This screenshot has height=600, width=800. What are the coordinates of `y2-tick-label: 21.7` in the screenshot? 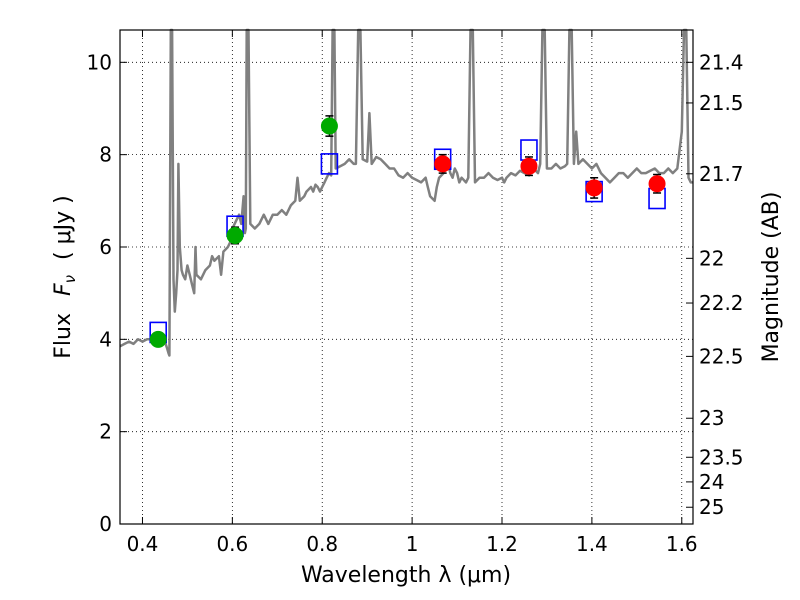 It's located at (721, 174).